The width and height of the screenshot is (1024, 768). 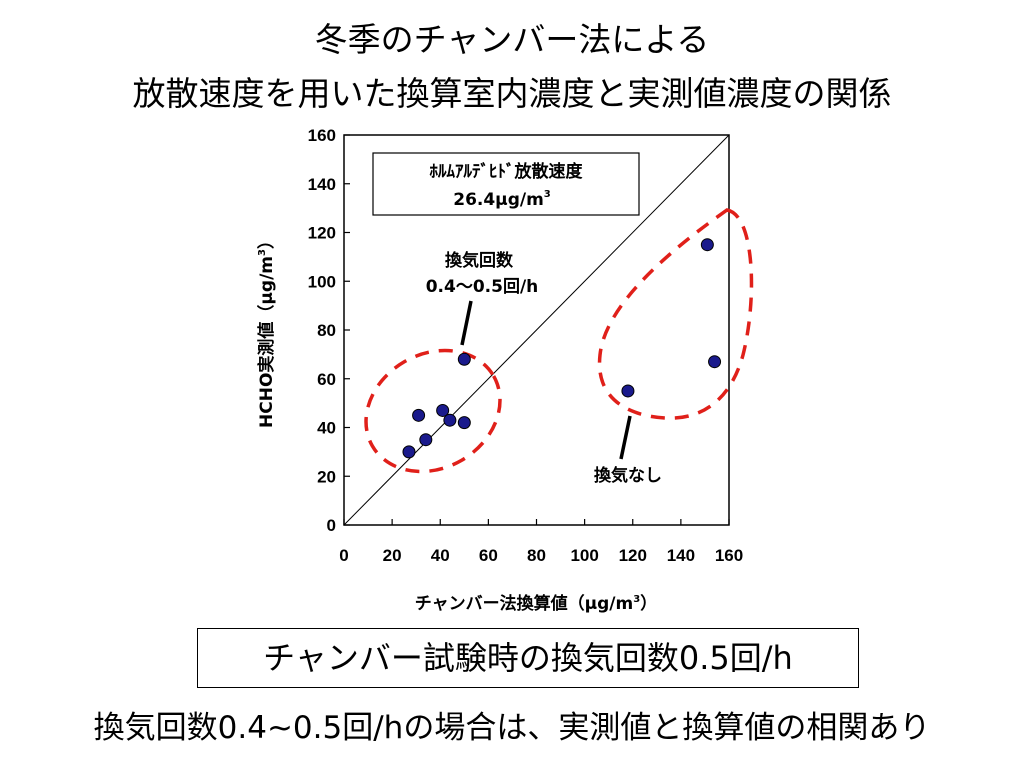 I want to click on x-tick-label: 40, so click(x=440, y=555).